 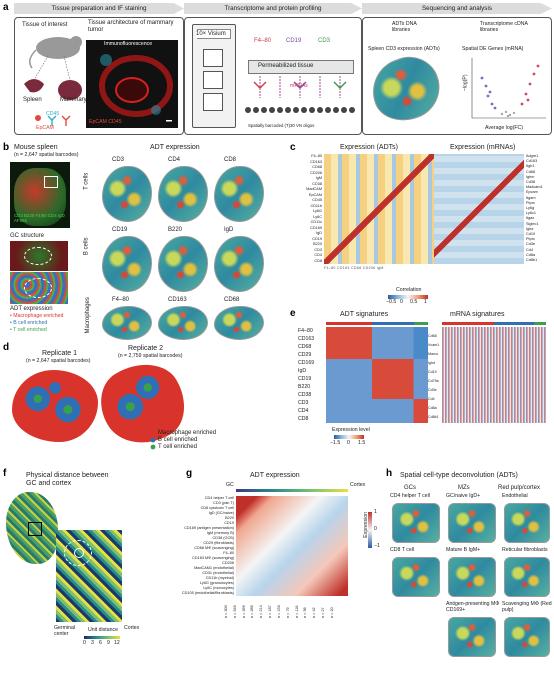 What do you see at coordinates (216, 583) in the screenshot?
I see `g-row-label: Ly6G (granulocytes)` at bounding box center [216, 583].